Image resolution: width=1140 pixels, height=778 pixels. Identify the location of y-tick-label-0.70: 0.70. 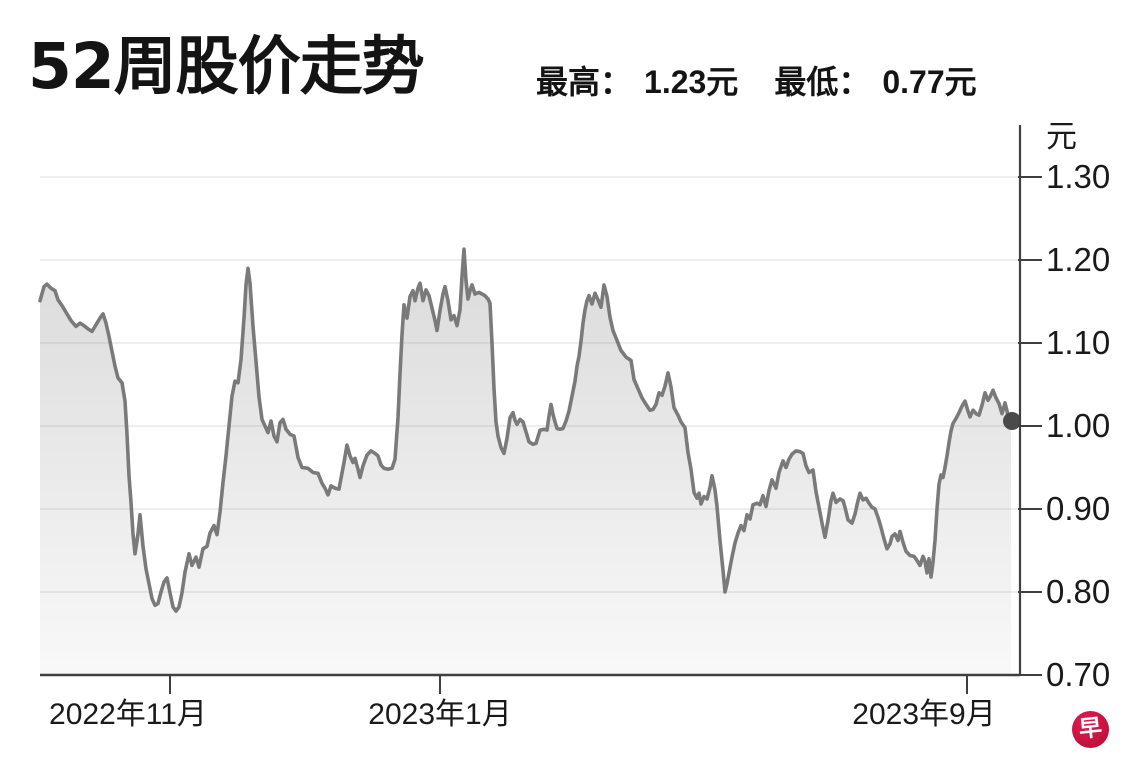
(1078, 674).